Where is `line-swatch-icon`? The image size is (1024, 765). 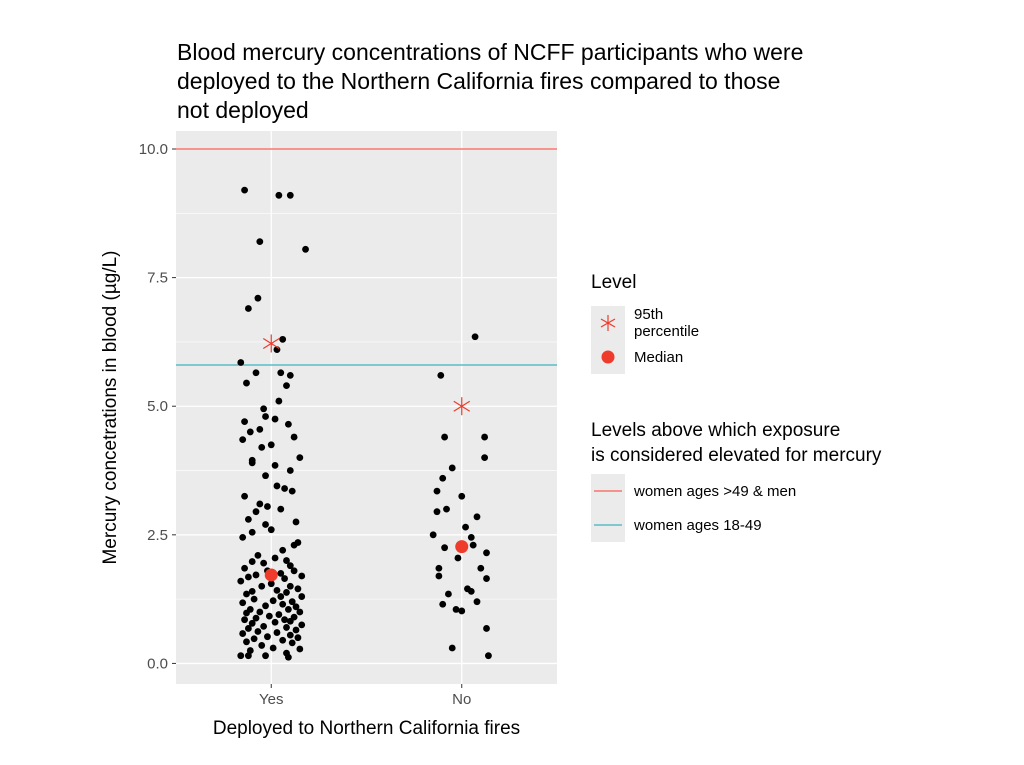 line-swatch-icon is located at coordinates (608, 525).